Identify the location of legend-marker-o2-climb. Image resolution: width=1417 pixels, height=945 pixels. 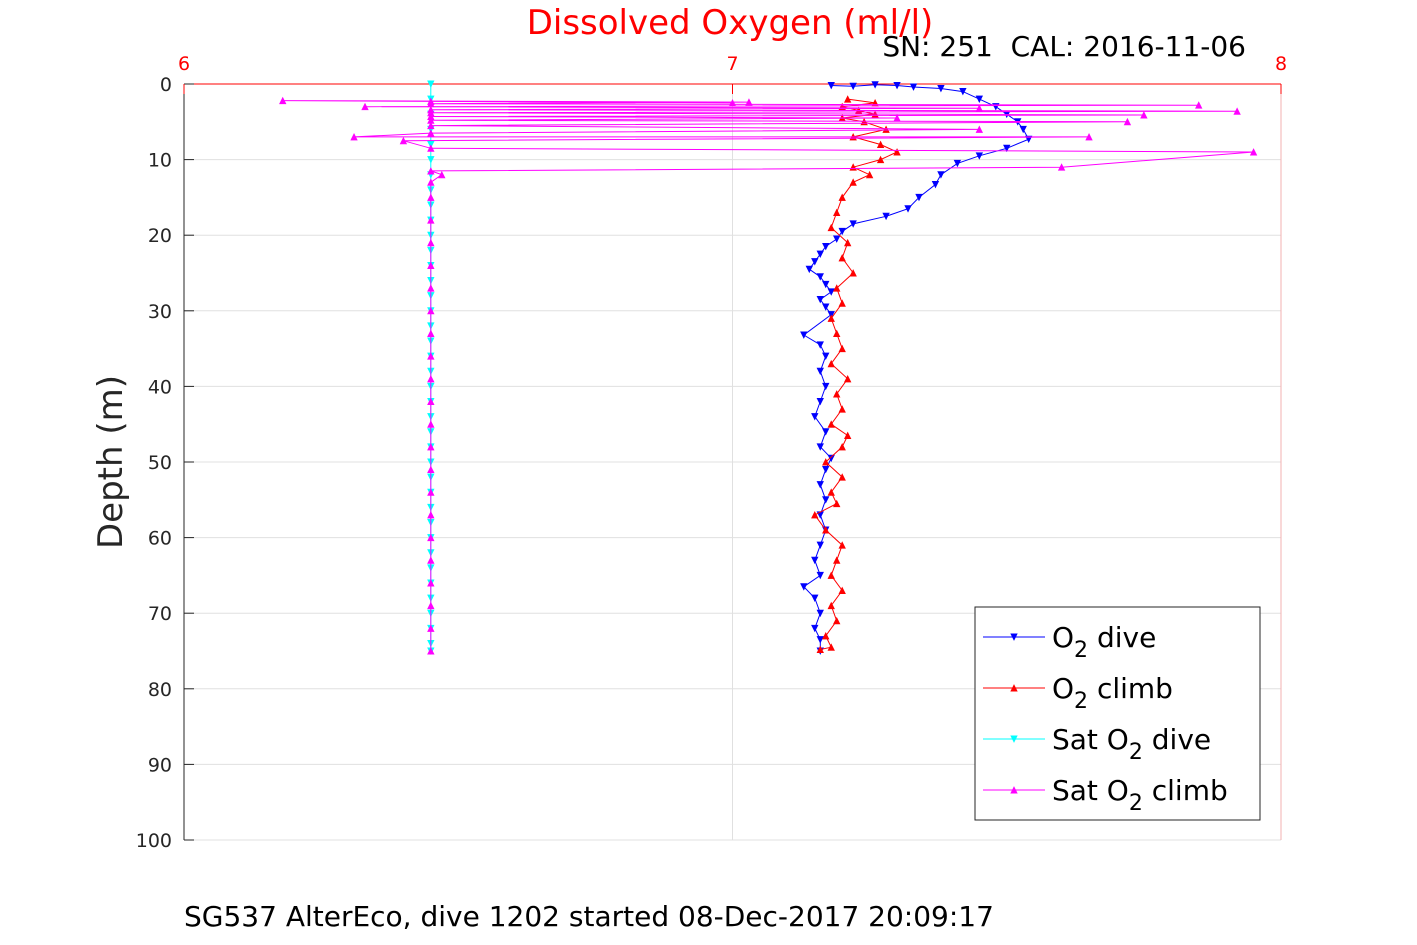
(1014, 688).